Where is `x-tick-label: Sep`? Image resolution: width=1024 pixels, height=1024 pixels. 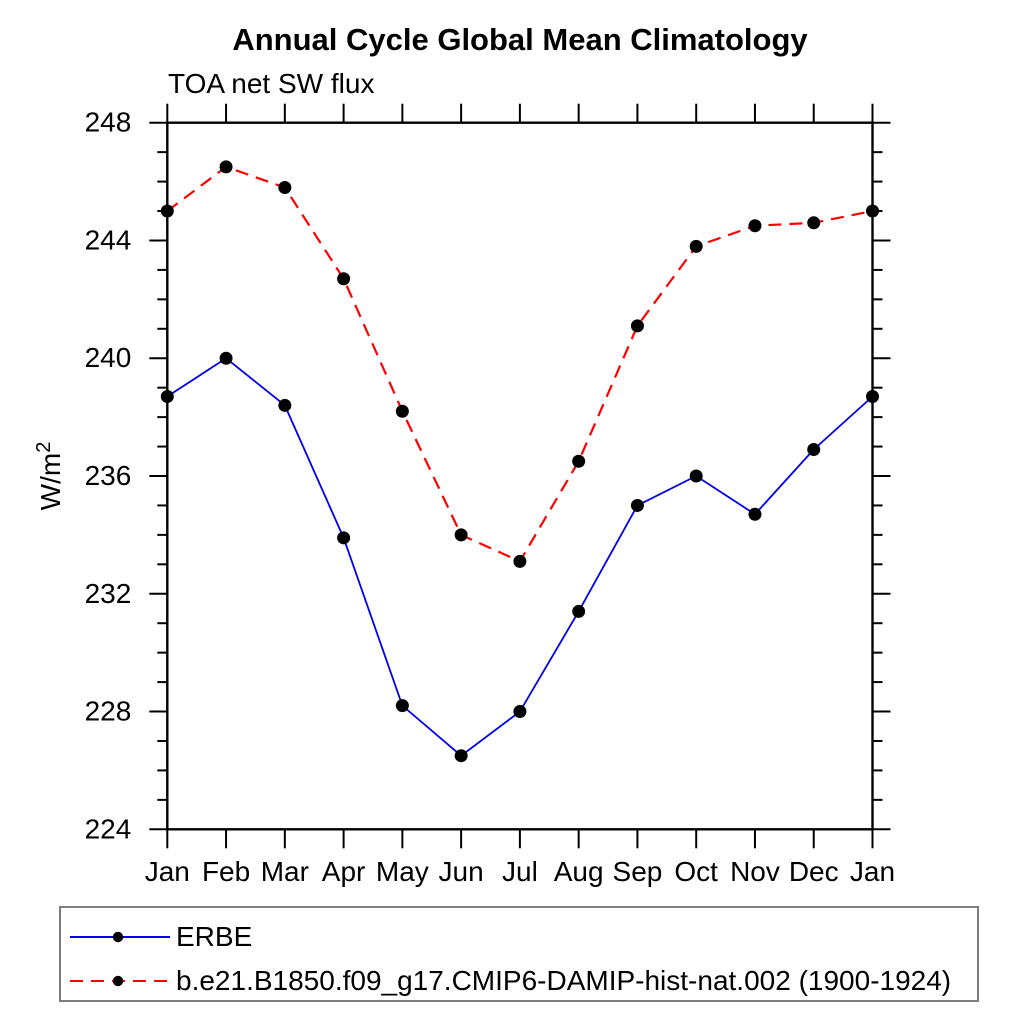
x-tick-label: Sep is located at coordinates (638, 871).